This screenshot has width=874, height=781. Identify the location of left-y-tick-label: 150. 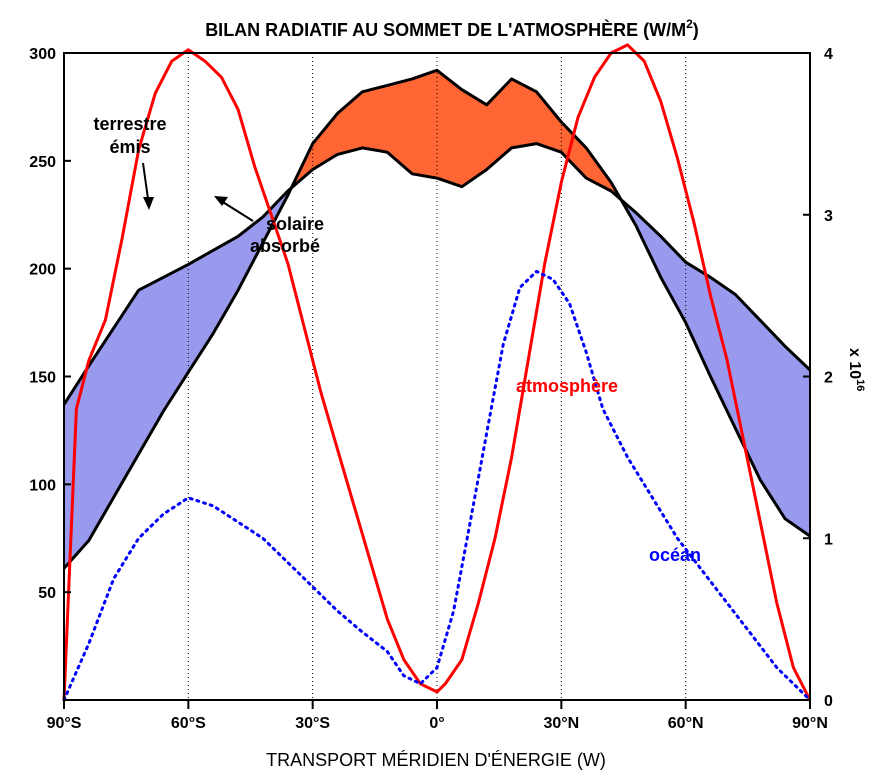
(42, 378).